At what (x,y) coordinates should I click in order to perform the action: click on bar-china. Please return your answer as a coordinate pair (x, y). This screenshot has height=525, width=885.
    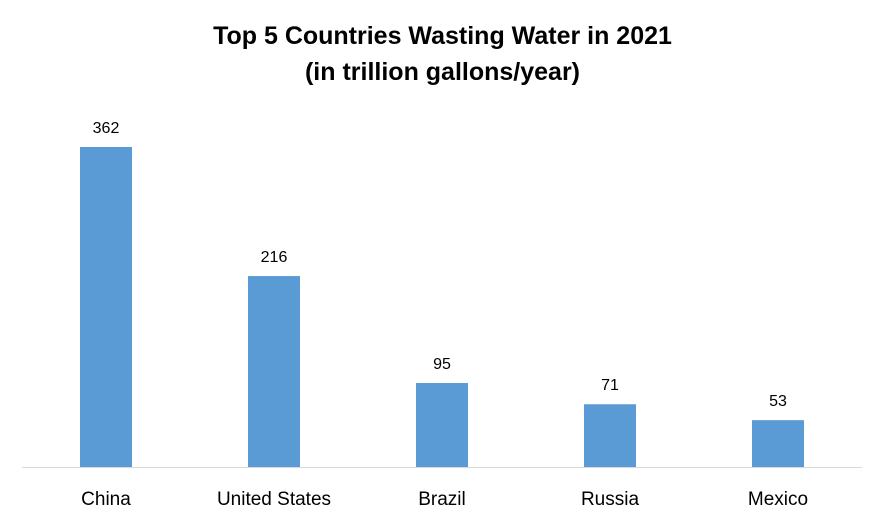
    Looking at the image, I should click on (106, 307).